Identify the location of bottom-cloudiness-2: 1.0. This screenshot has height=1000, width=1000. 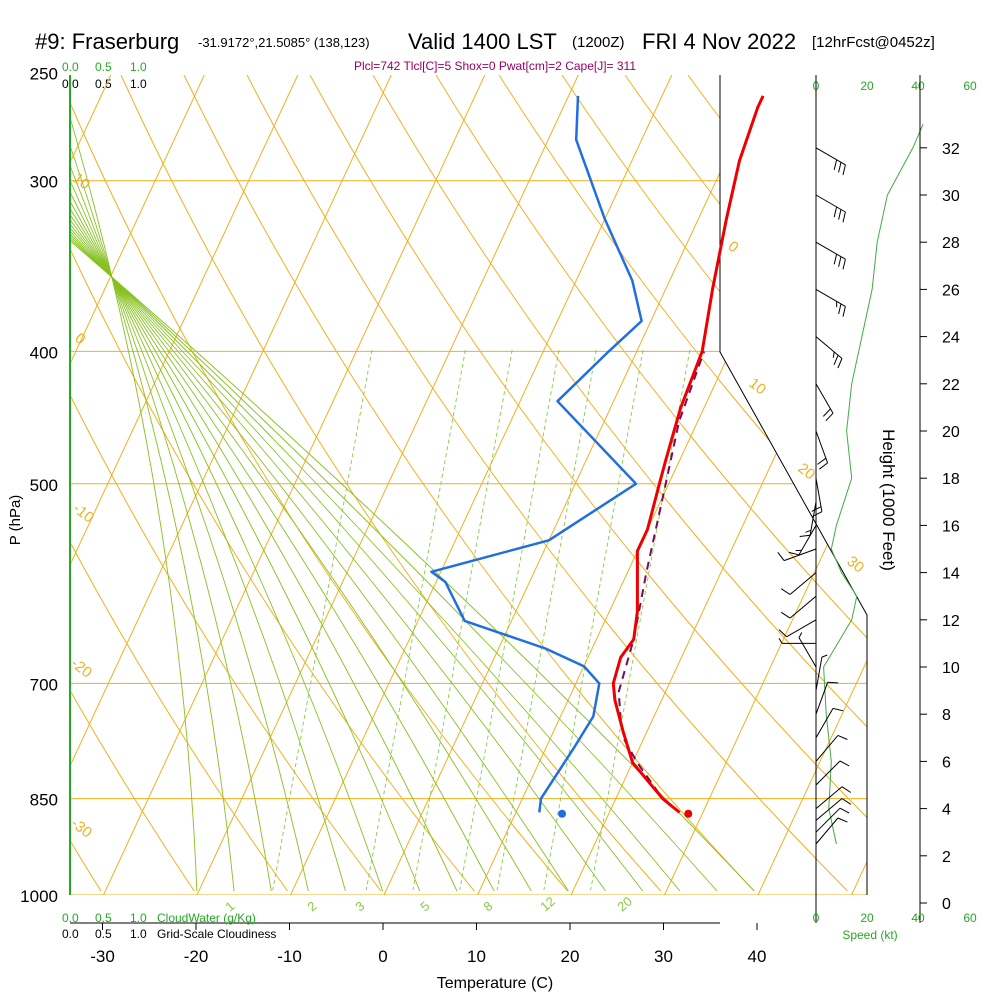
(138, 934).